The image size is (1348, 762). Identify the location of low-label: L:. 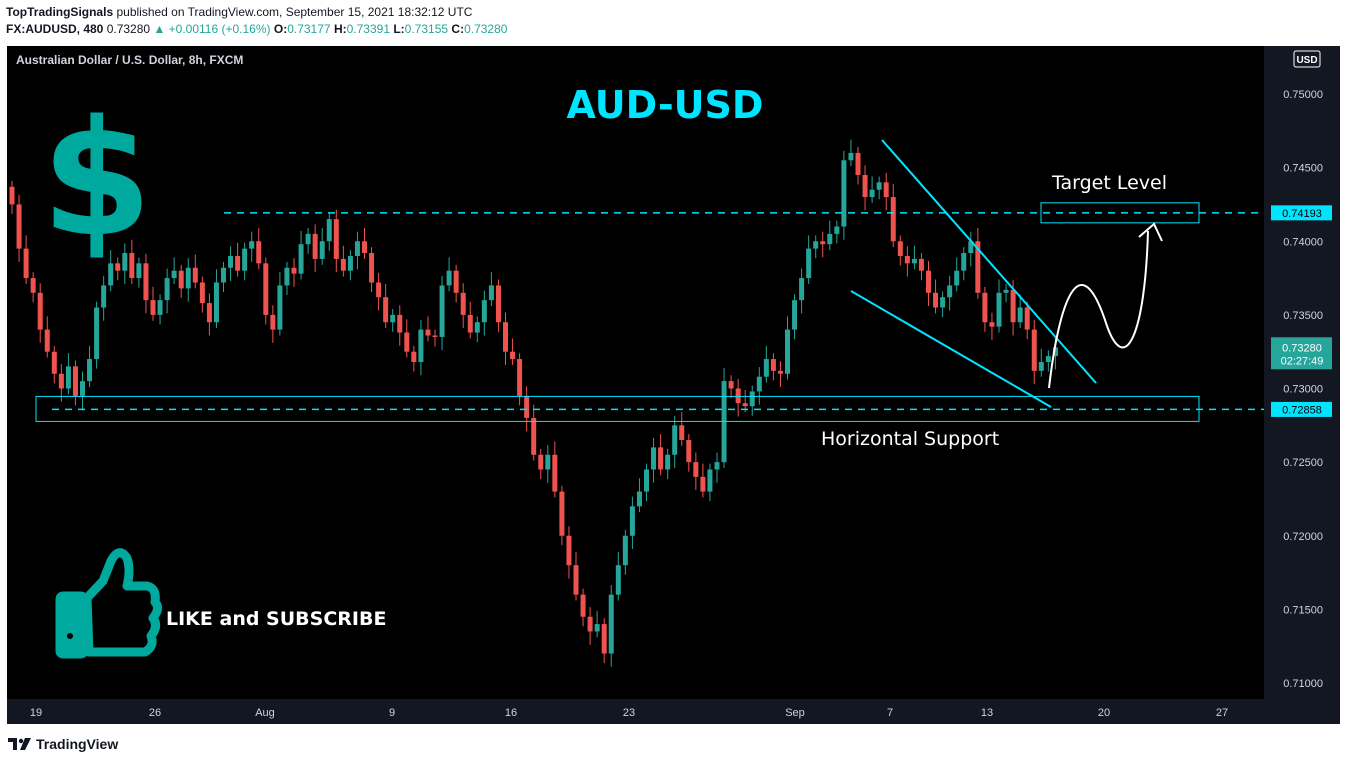
(399, 29).